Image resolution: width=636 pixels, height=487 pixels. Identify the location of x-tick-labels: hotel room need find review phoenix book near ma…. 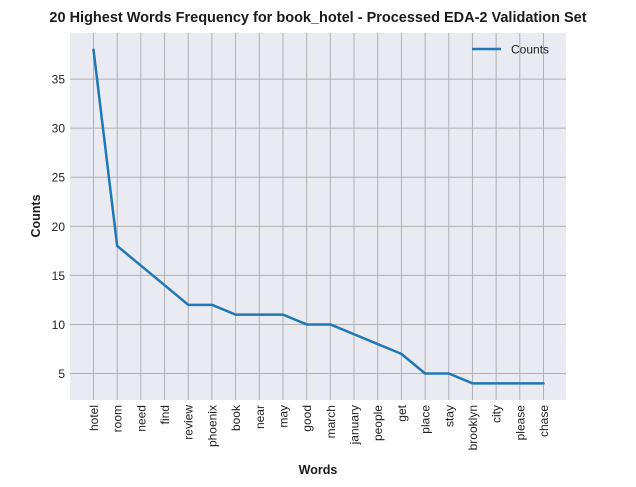
(319, 427).